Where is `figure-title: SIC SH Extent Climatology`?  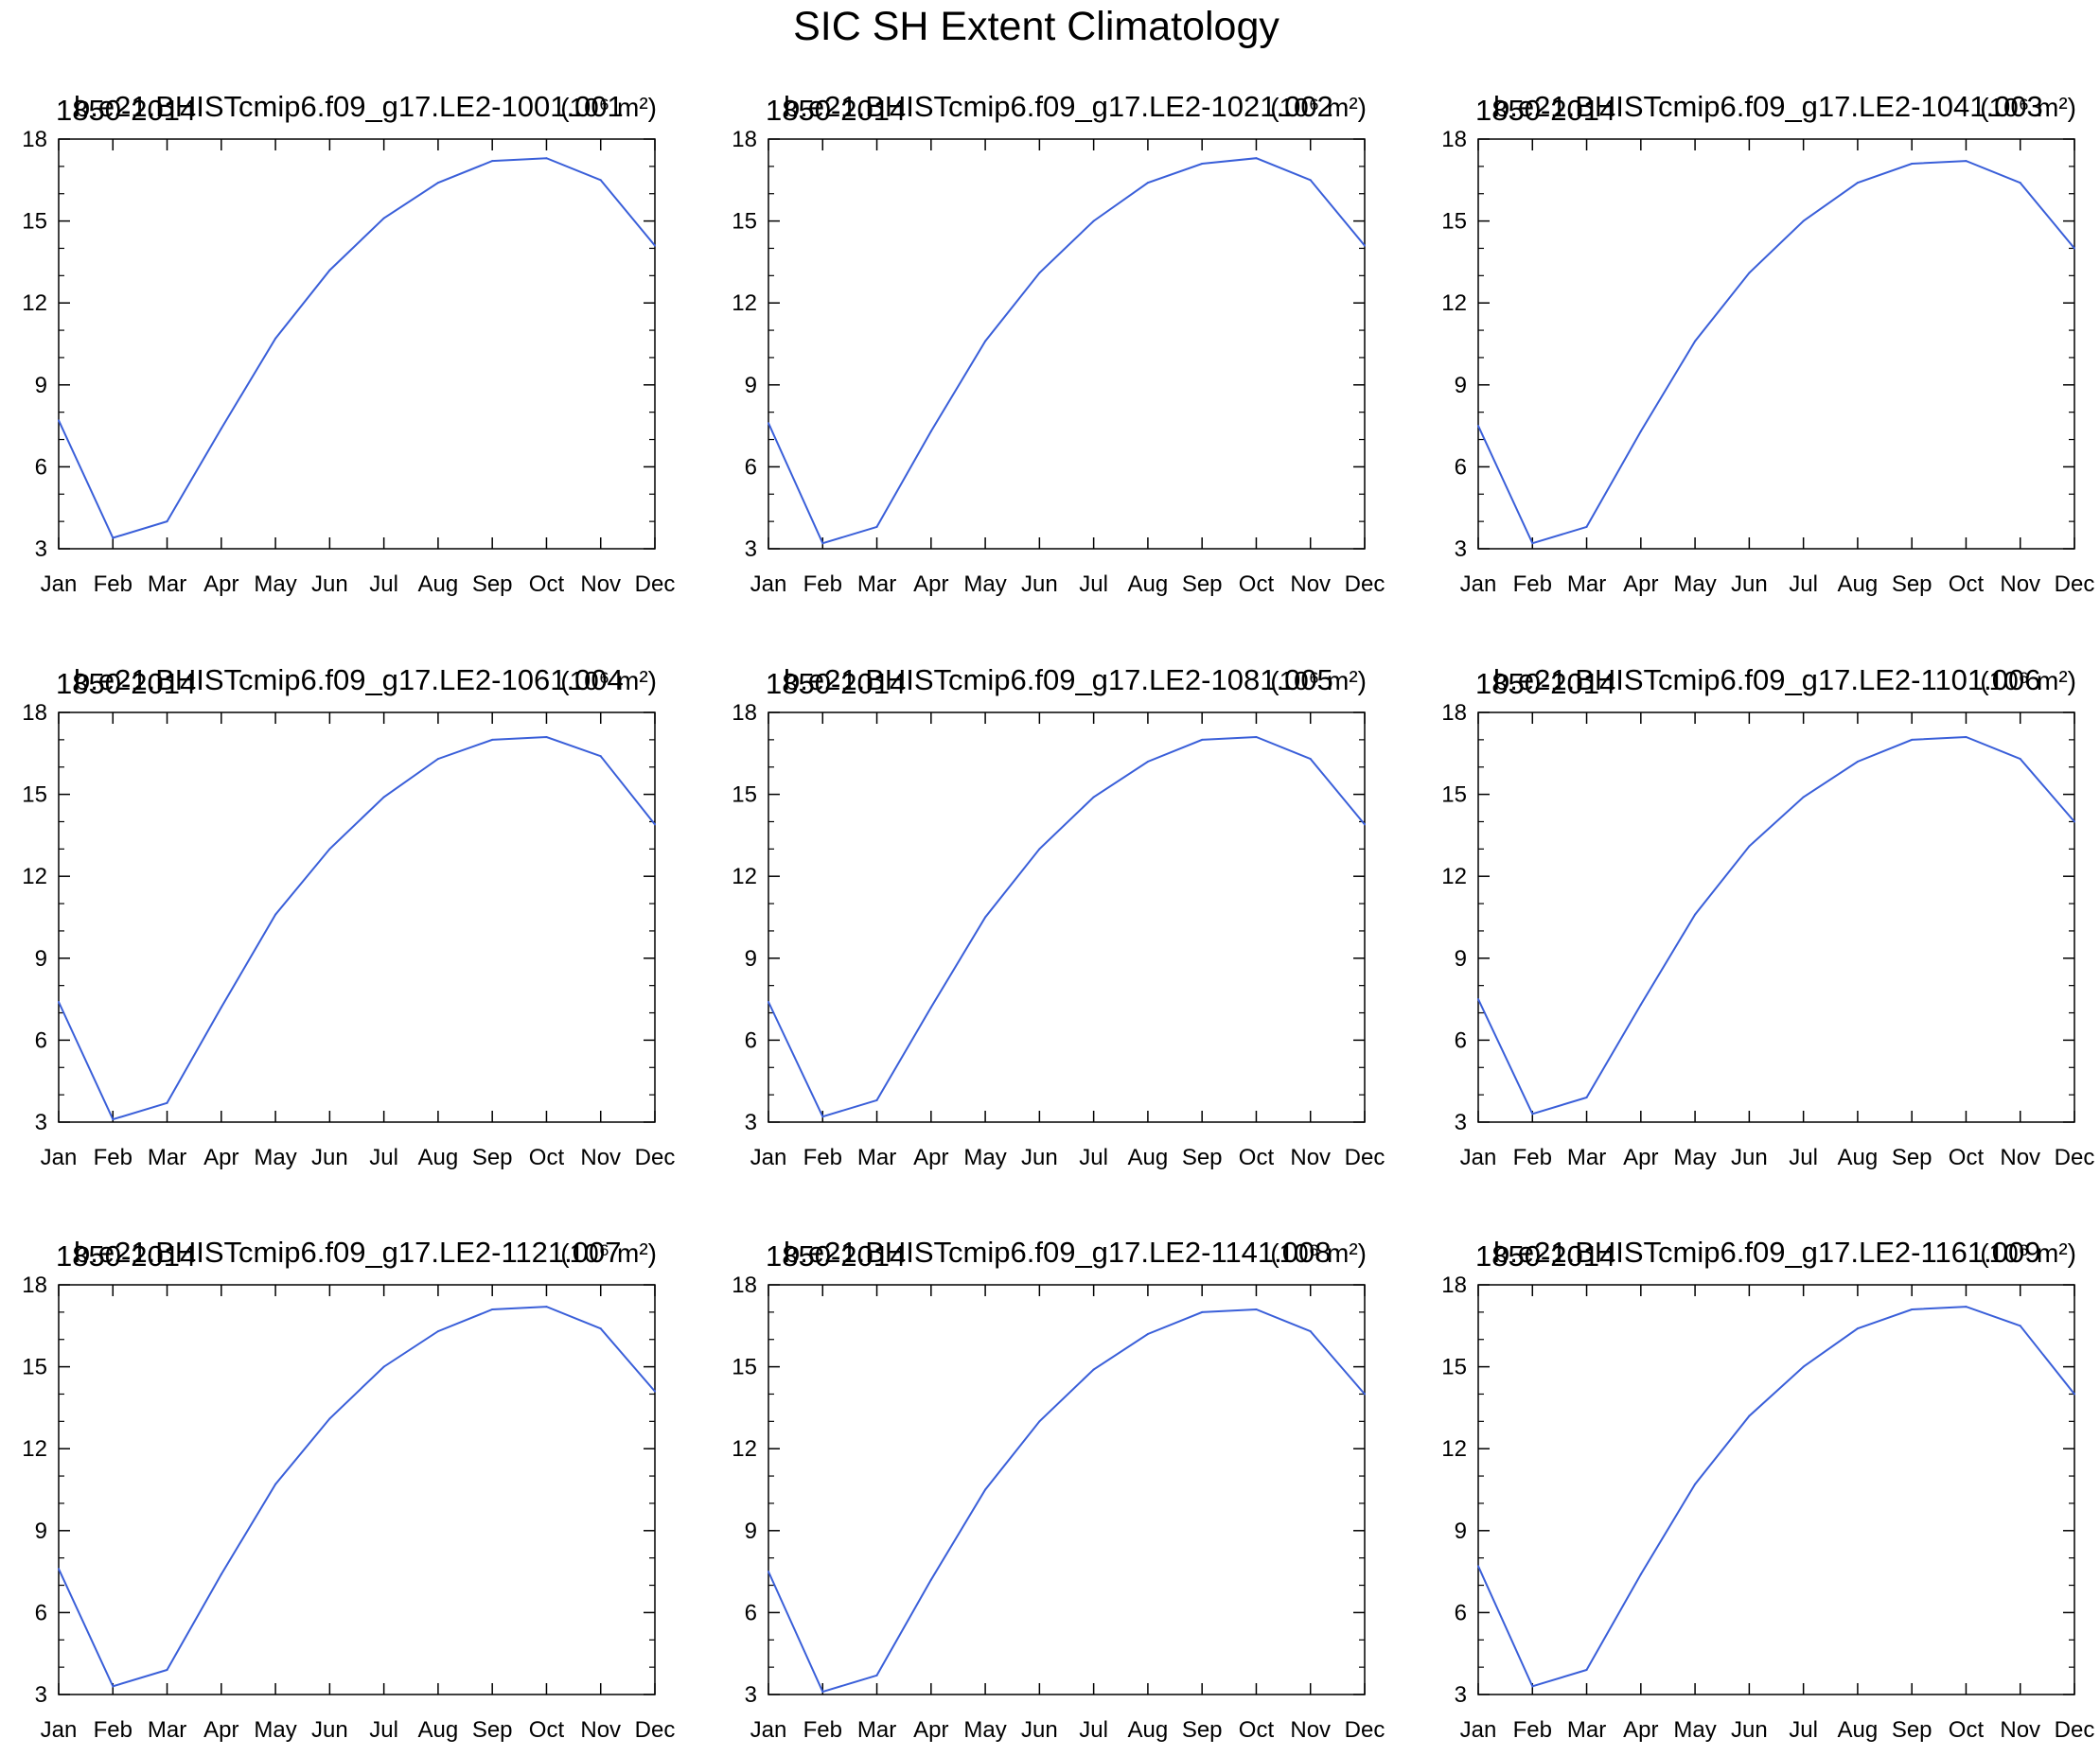 figure-title: SIC SH Extent Climatology is located at coordinates (1036, 27).